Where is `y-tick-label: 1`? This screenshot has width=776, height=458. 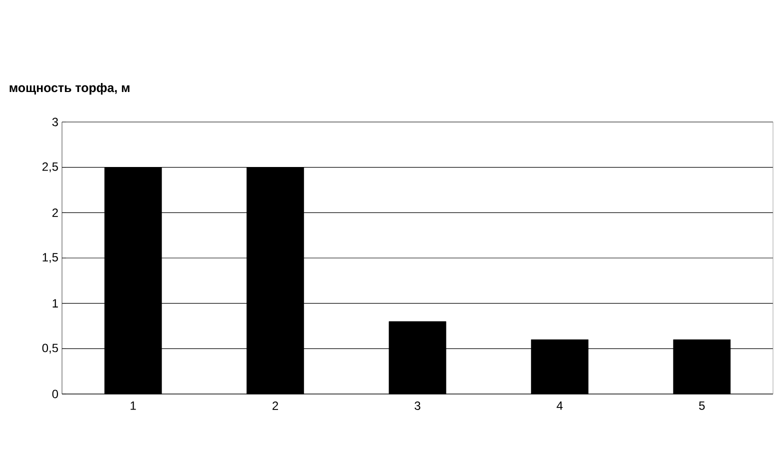
y-tick-label: 1 is located at coordinates (55, 303).